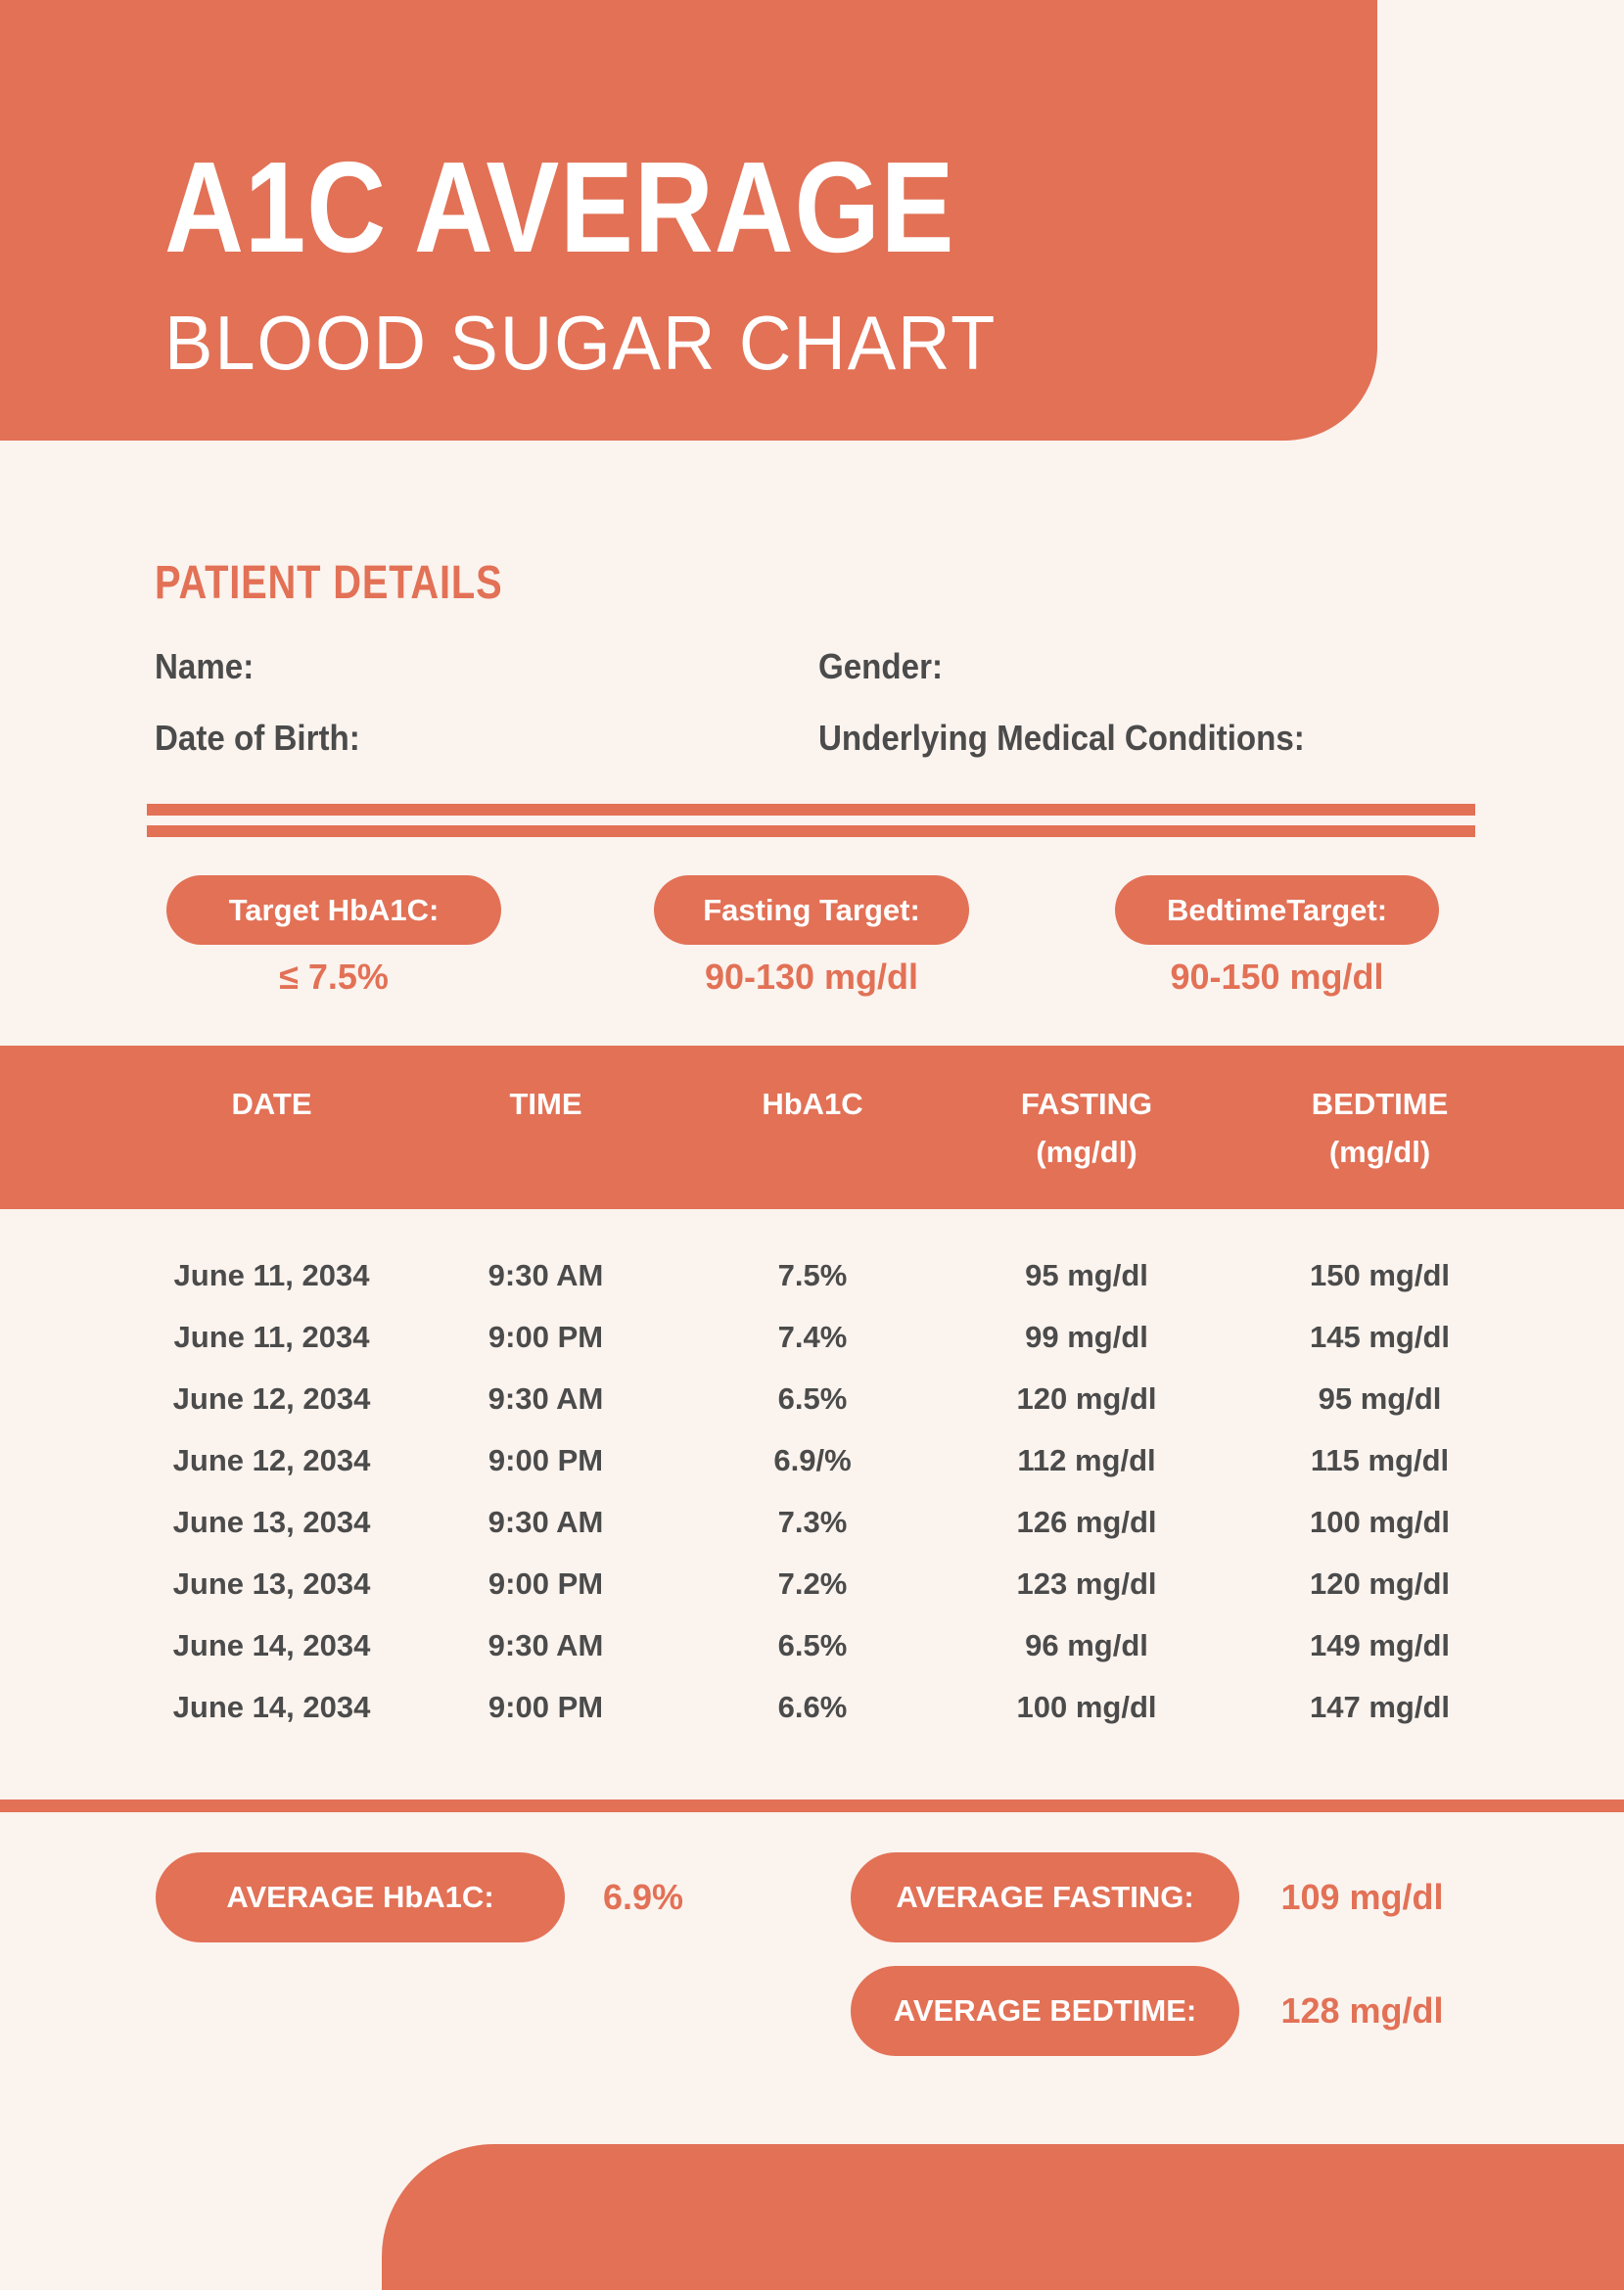 The width and height of the screenshot is (1624, 2290). I want to click on average-hba1c-value: 6.9%, so click(643, 1897).